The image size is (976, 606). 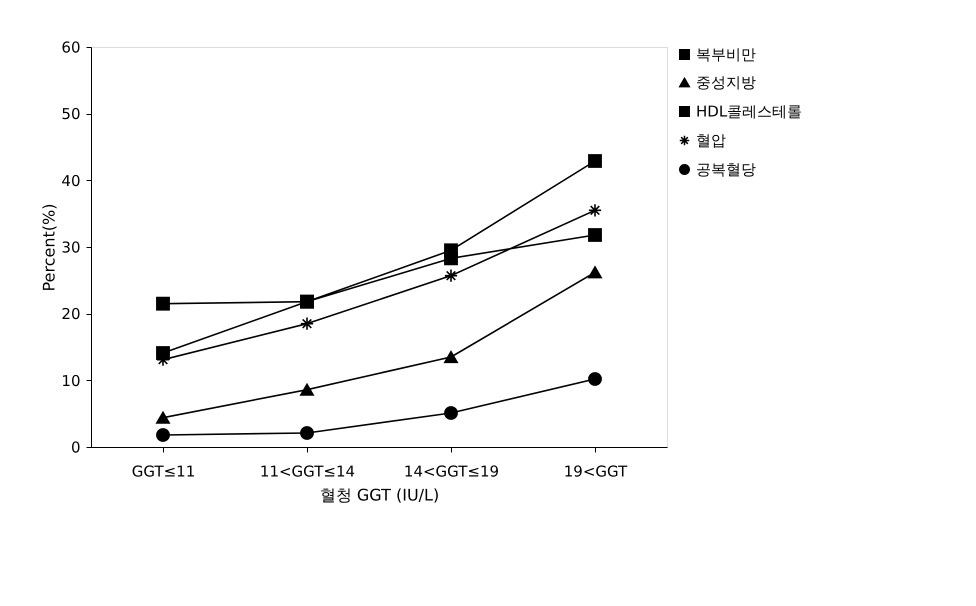 I want to click on y-tick-label: 0, so click(x=75, y=447).